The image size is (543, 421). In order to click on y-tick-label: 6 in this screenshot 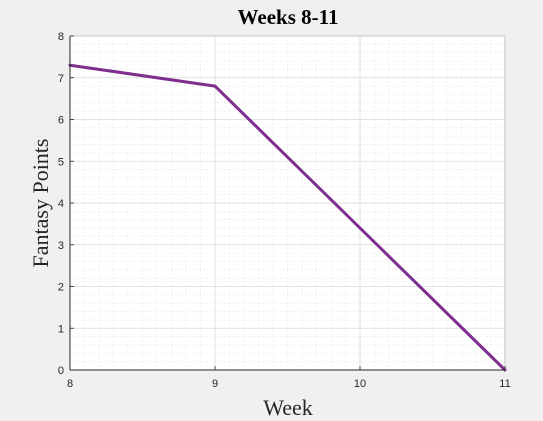, I will do `click(61, 121)`.